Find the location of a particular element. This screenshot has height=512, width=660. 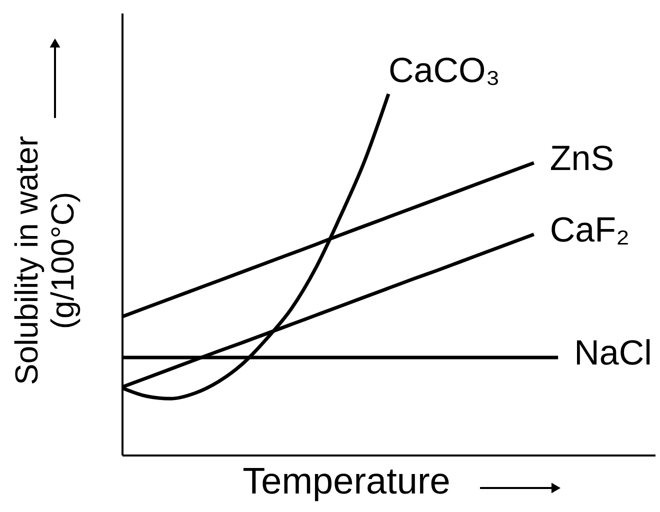

series-label: ZnS is located at coordinates (582, 158).